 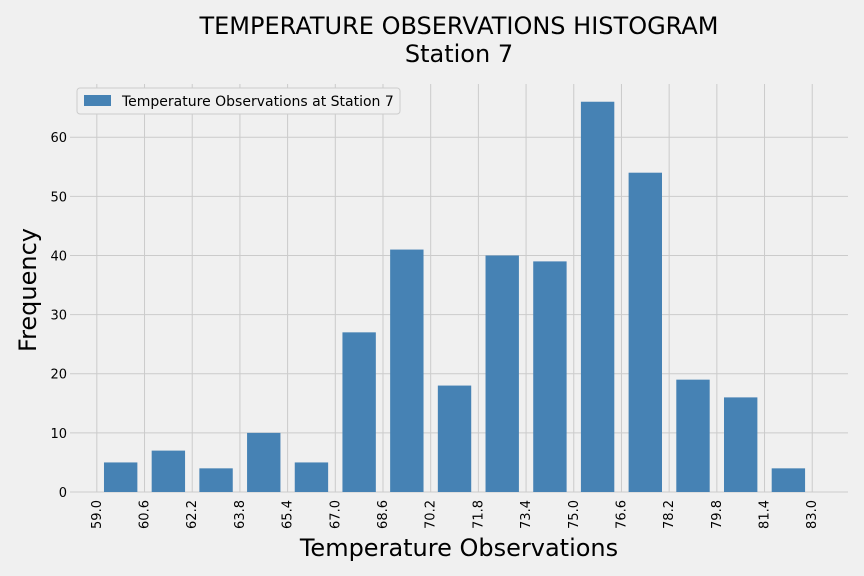 I want to click on x-axis-label: Temperature Observations, so click(x=458, y=548).